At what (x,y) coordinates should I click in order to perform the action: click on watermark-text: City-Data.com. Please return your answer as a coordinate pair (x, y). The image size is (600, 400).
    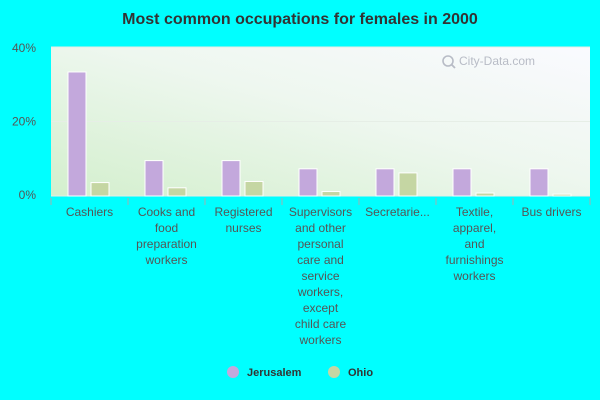
    Looking at the image, I should click on (497, 61).